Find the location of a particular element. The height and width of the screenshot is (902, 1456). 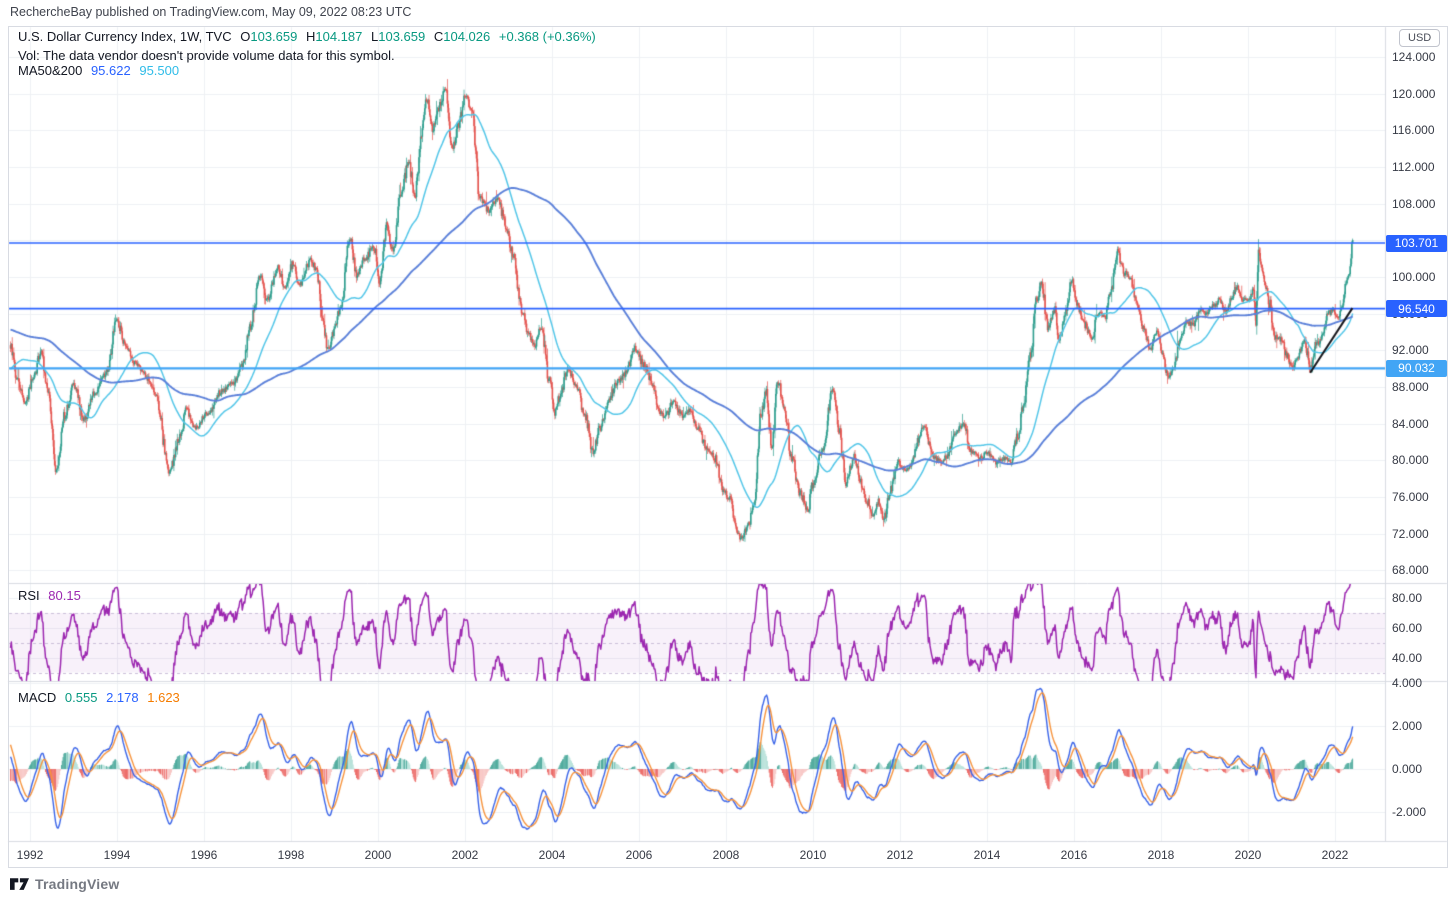

price-axis-label: 92.000 is located at coordinates (1410, 350).